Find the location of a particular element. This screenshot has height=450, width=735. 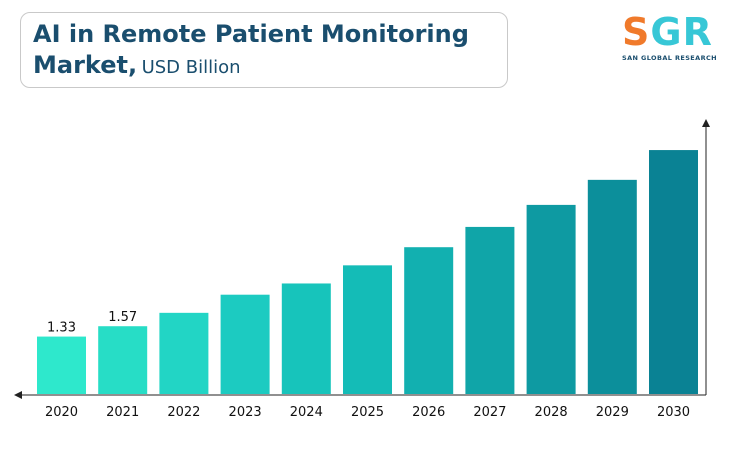

x-tick-label-2029: 2029 is located at coordinates (612, 412).